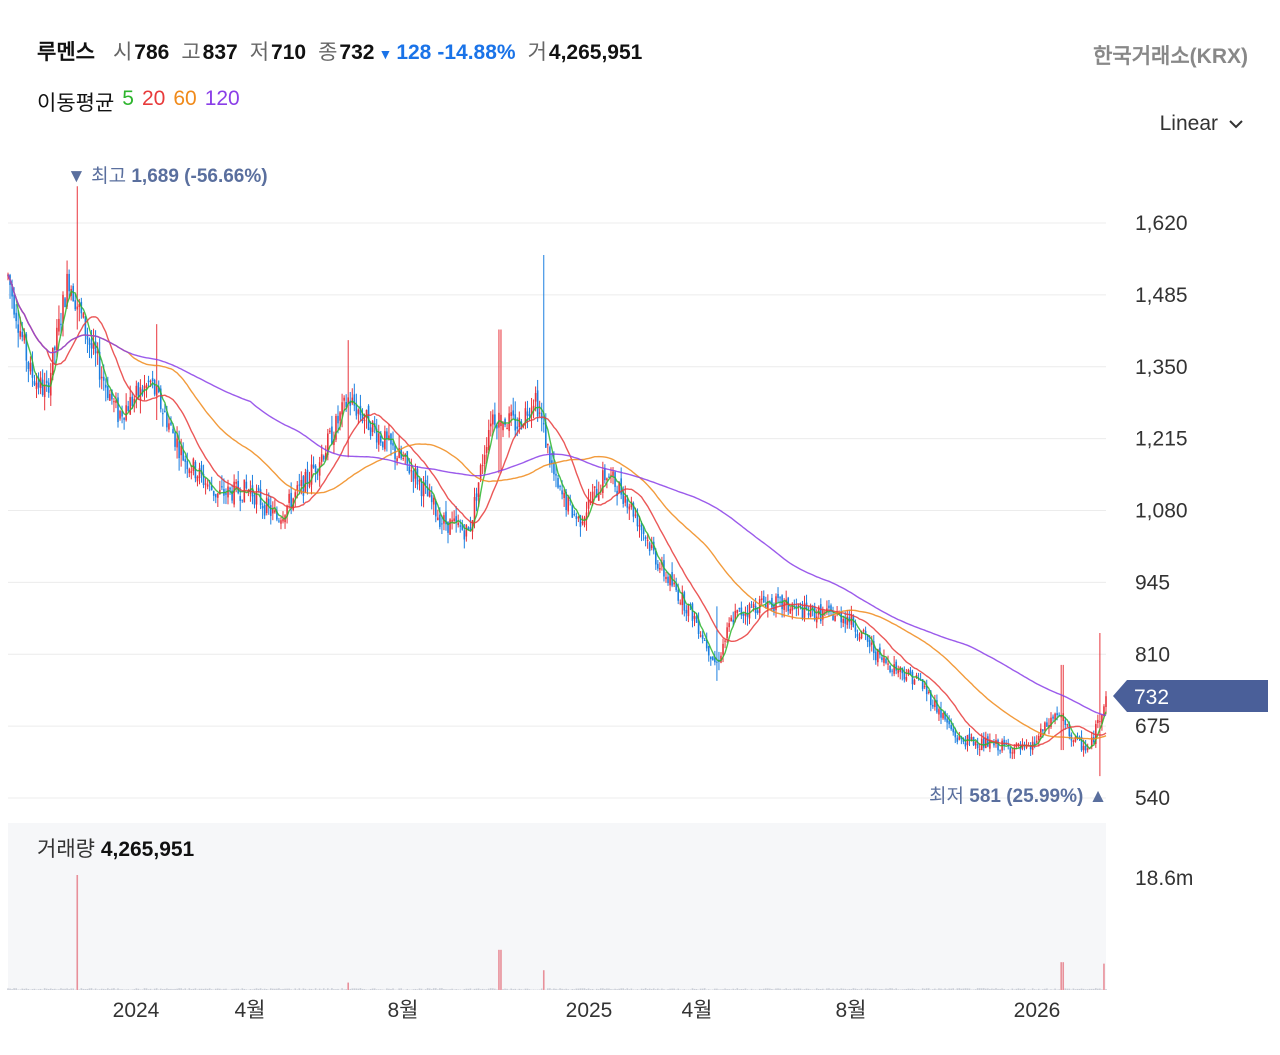  What do you see at coordinates (259, 52) in the screenshot?
I see `low-label: 저` at bounding box center [259, 52].